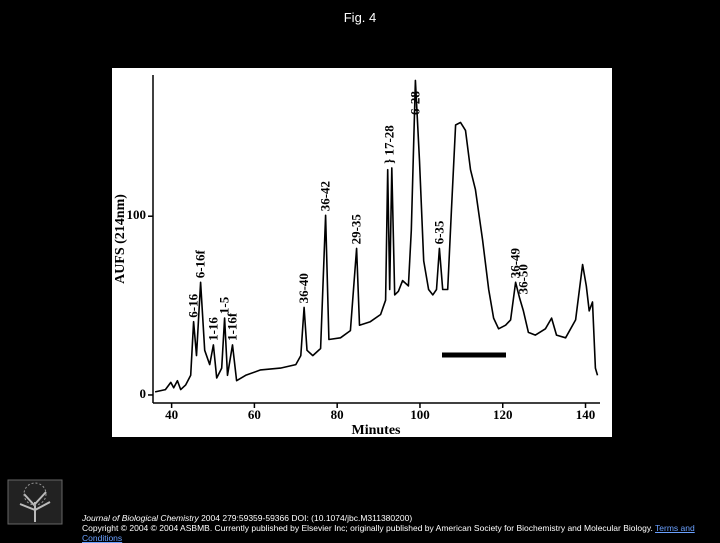 This screenshot has width=720, height=543. I want to click on peak-label: 6-16, so click(193, 305).